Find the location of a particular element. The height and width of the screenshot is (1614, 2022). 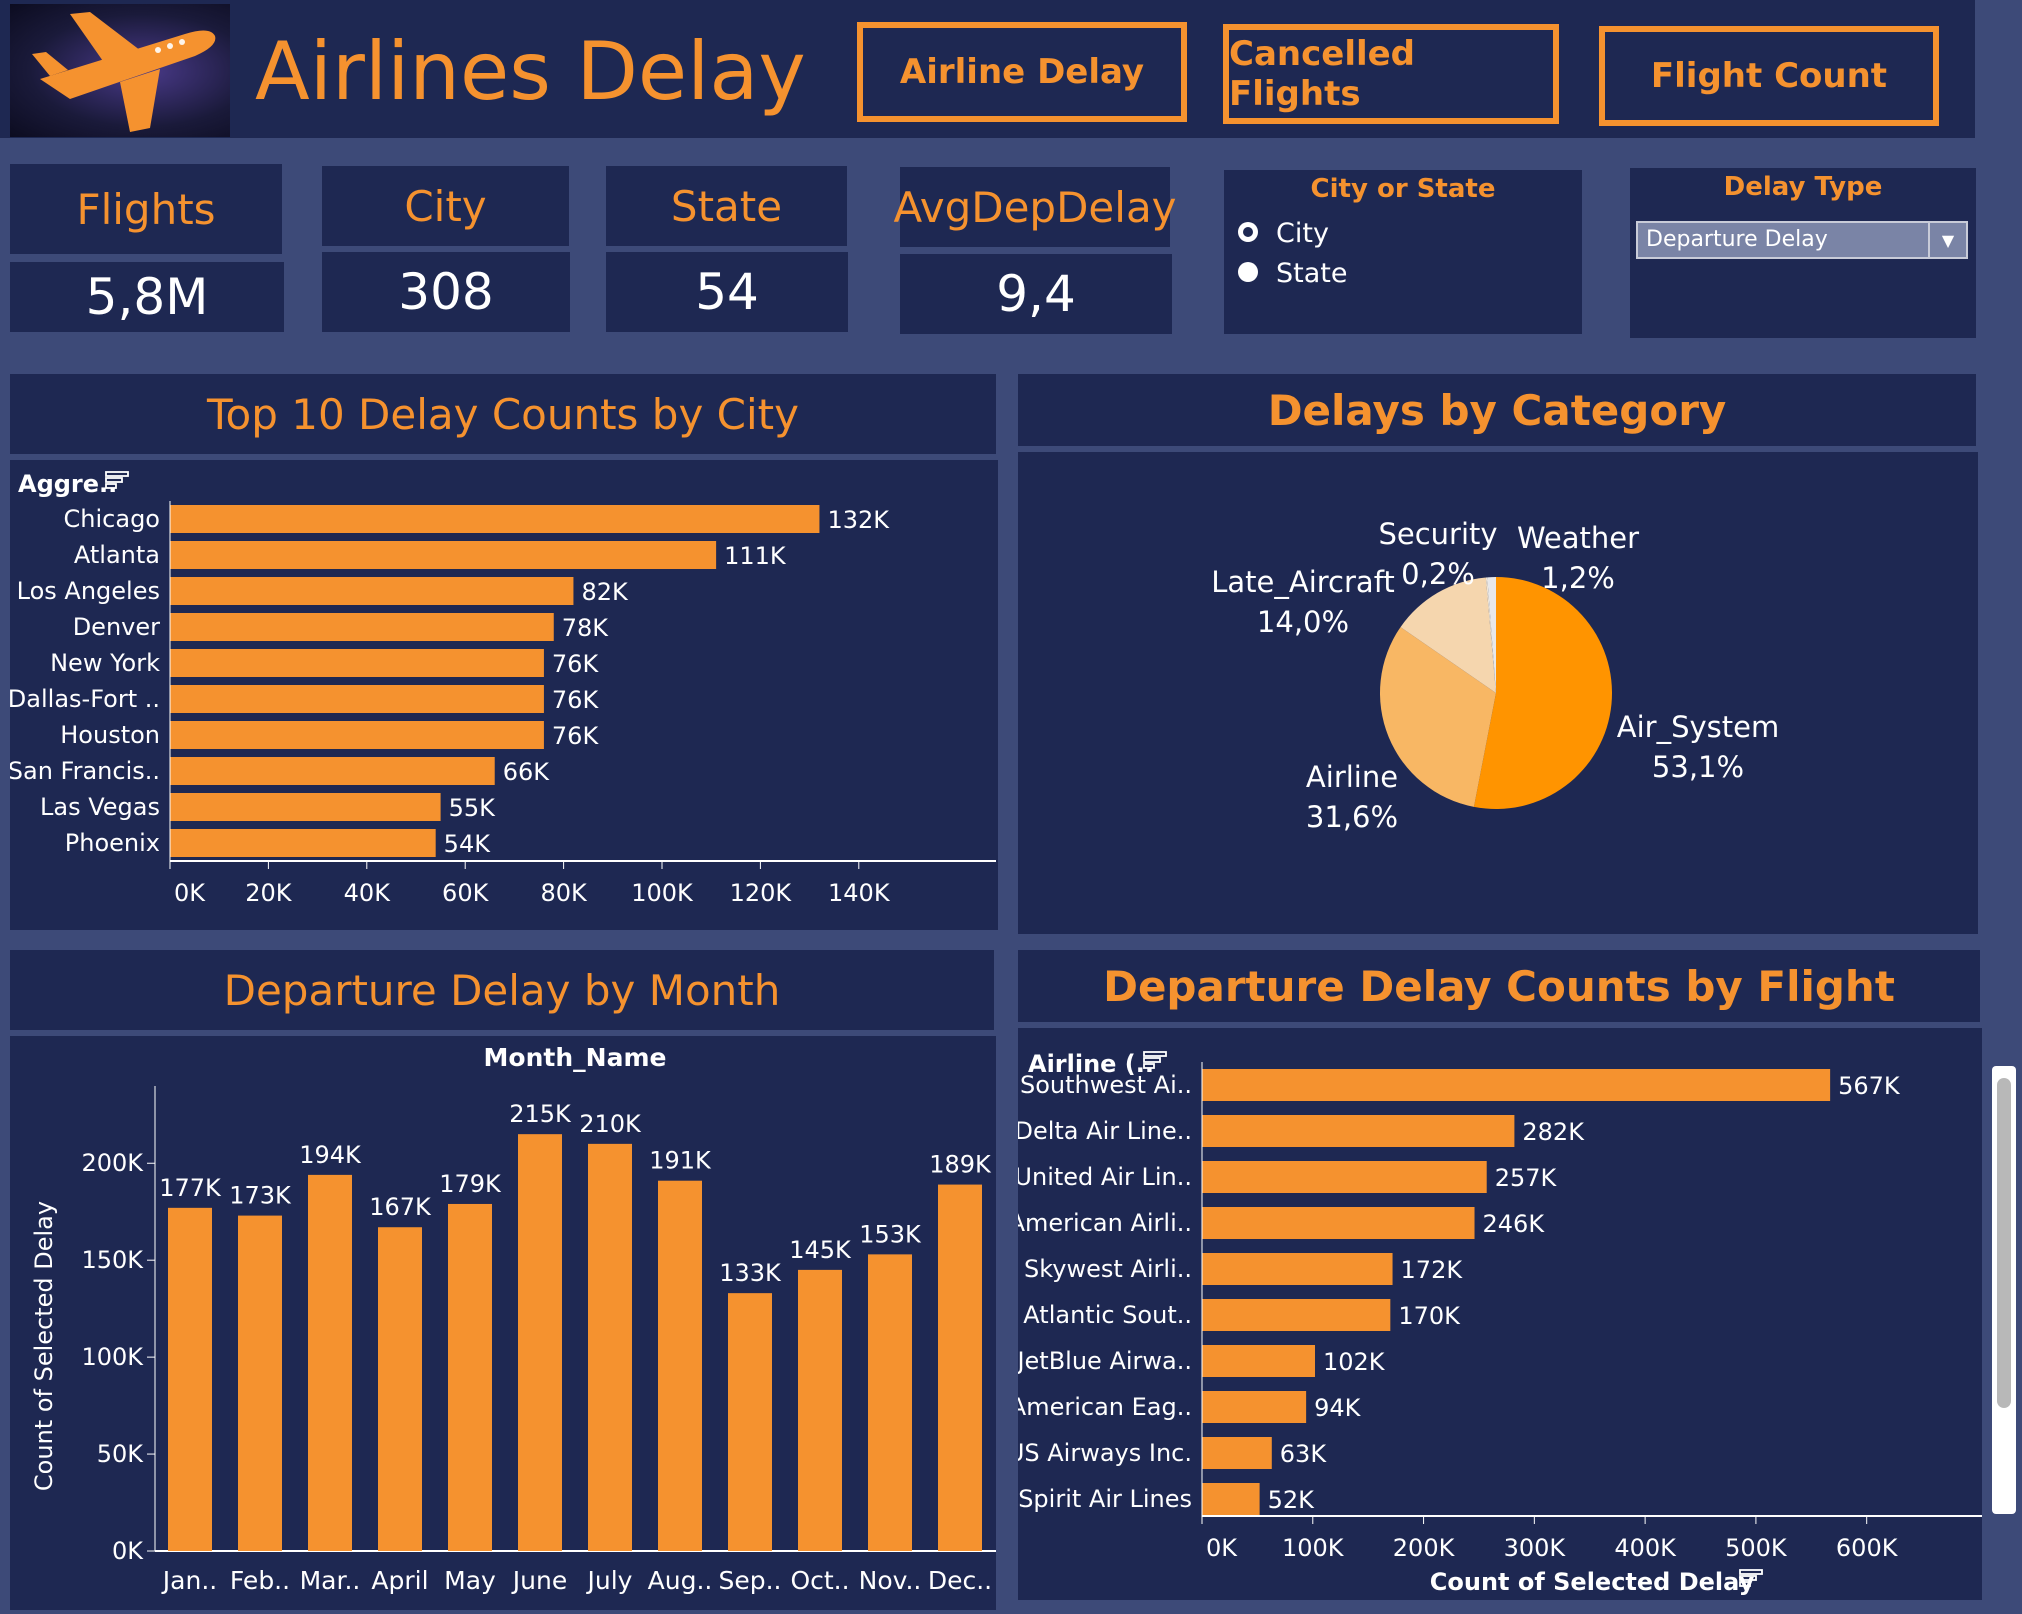

category-label: July is located at coordinates (609, 1580).